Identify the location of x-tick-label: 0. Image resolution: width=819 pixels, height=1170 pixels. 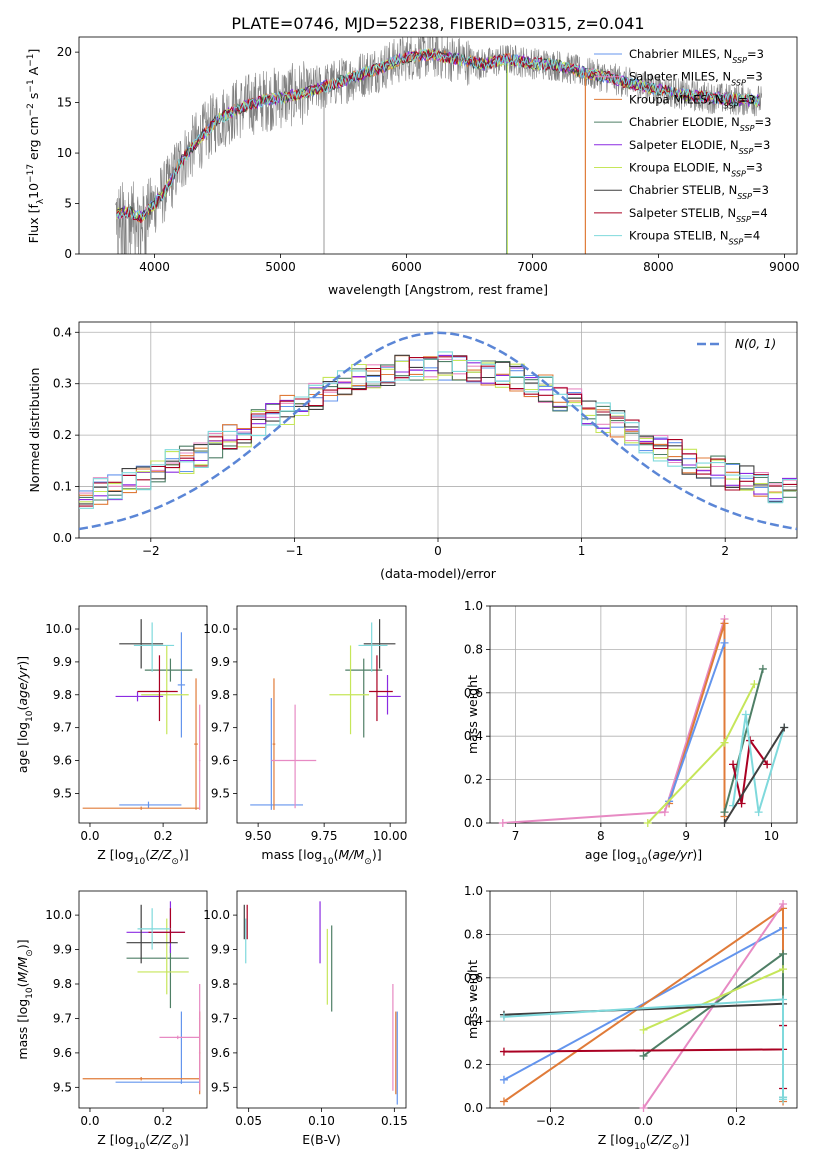
(438, 551).